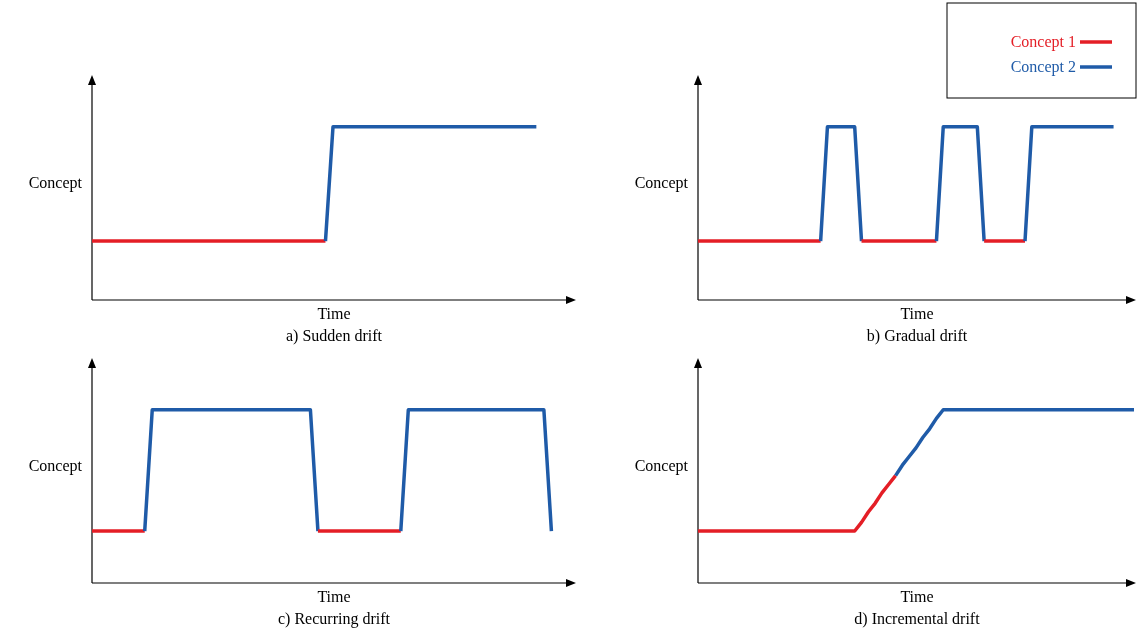  What do you see at coordinates (334, 619) in the screenshot?
I see `text: c) Recurring drift` at bounding box center [334, 619].